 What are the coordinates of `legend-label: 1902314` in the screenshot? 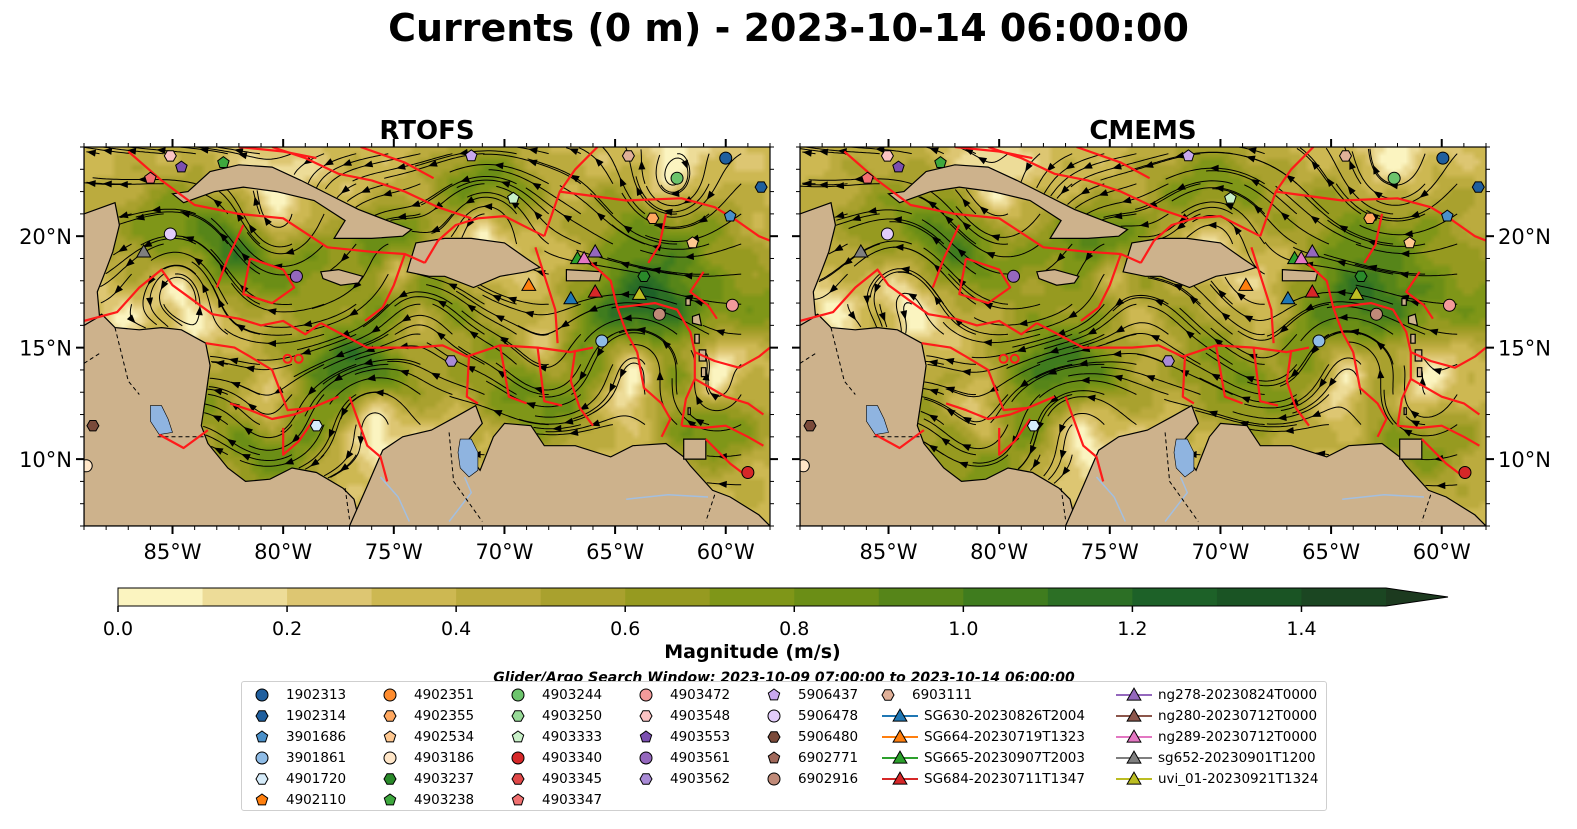 It's located at (316, 716).